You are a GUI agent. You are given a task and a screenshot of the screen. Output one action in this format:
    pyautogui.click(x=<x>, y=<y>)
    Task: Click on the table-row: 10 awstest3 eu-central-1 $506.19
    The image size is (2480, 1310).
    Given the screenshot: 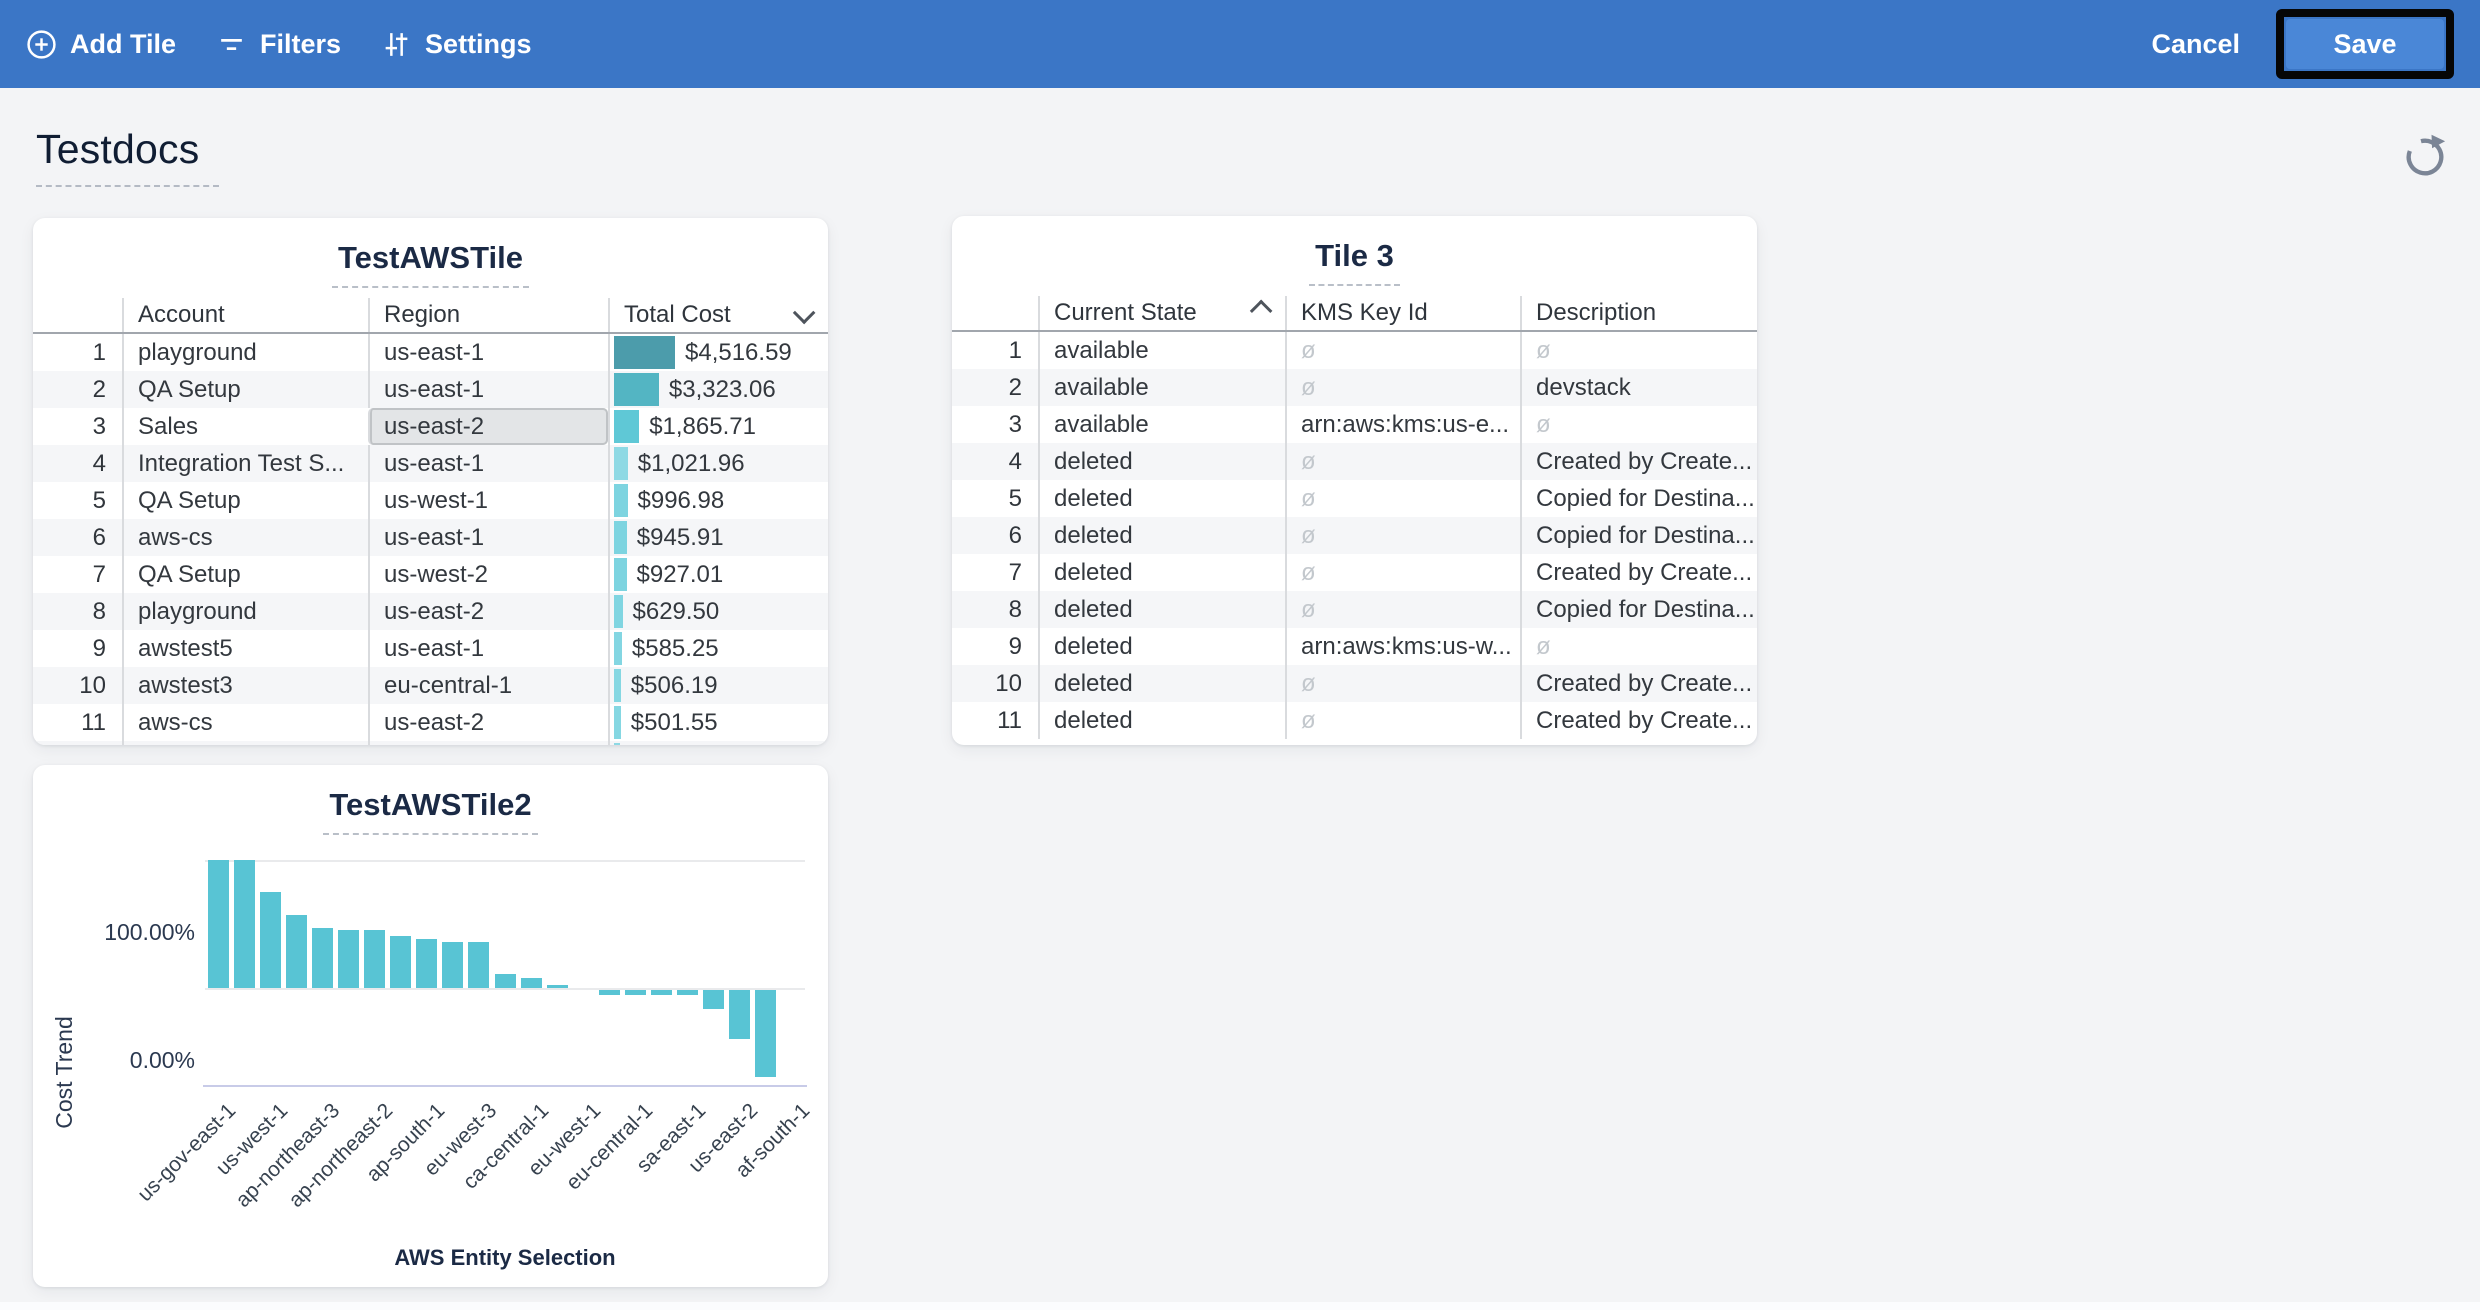 What is the action you would take?
    pyautogui.click(x=430, y=685)
    